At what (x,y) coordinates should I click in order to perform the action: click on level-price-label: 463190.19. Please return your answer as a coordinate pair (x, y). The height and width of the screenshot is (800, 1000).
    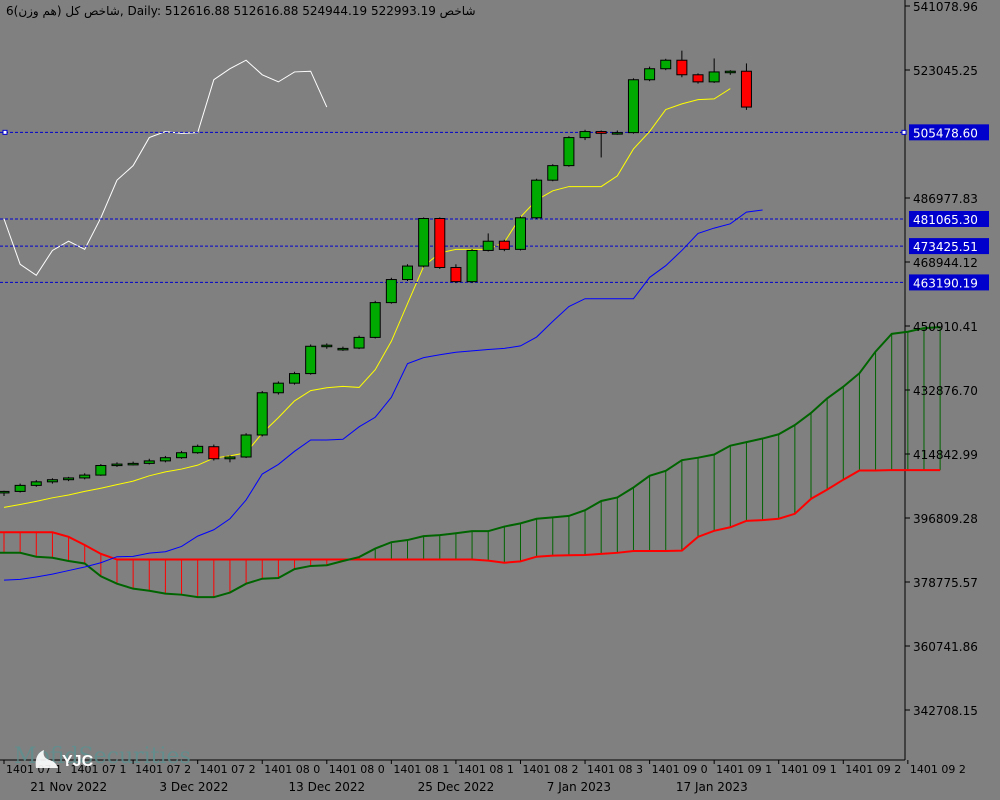
    Looking at the image, I should click on (945, 283).